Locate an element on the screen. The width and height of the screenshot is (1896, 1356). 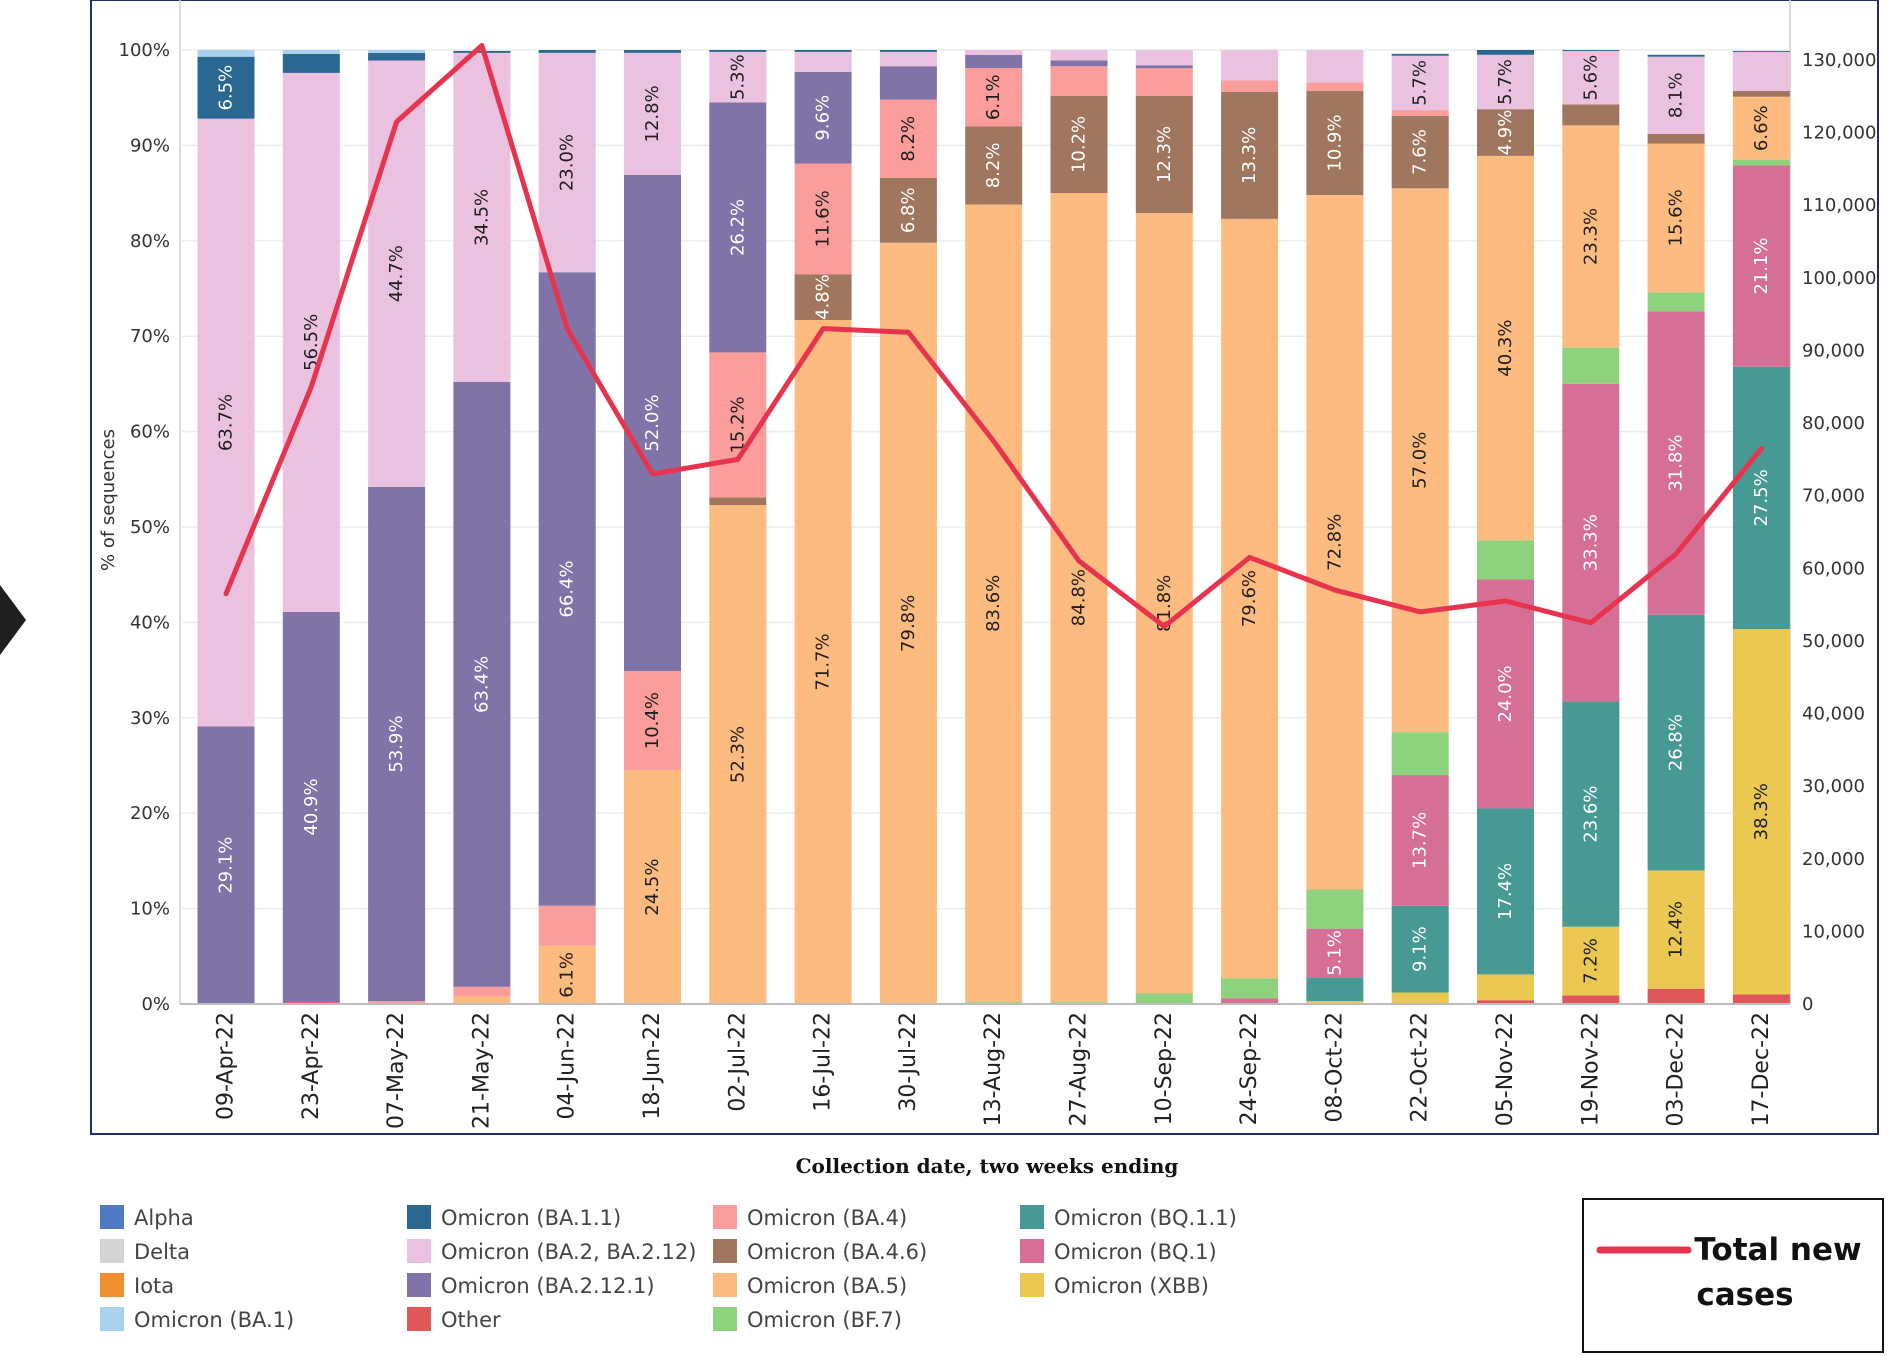
line-legend-box is located at coordinates (1733, 1275).